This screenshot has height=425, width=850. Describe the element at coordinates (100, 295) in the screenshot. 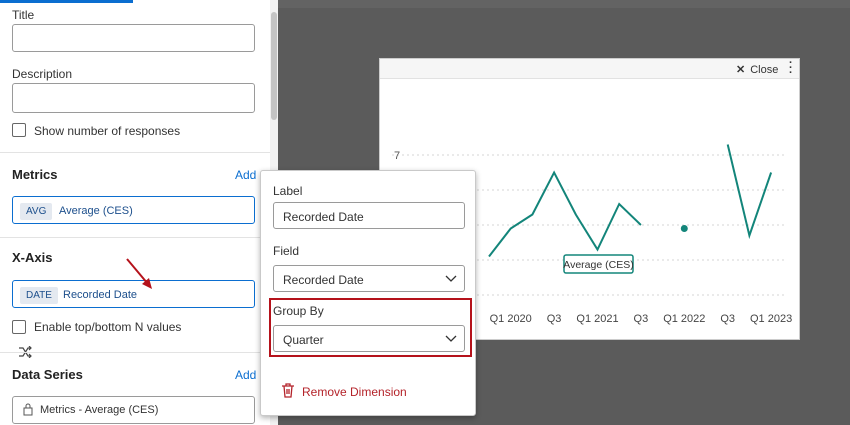

I see `chip-value: Recorded Date` at that location.